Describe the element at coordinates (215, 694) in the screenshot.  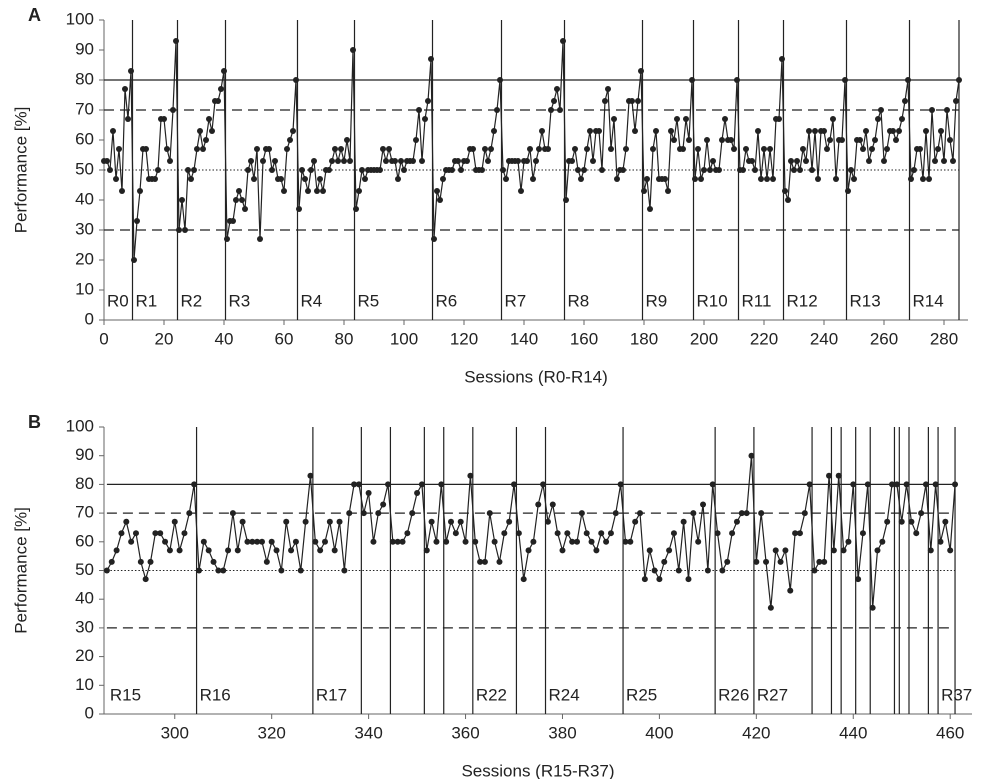
I see `region-label: R16` at that location.